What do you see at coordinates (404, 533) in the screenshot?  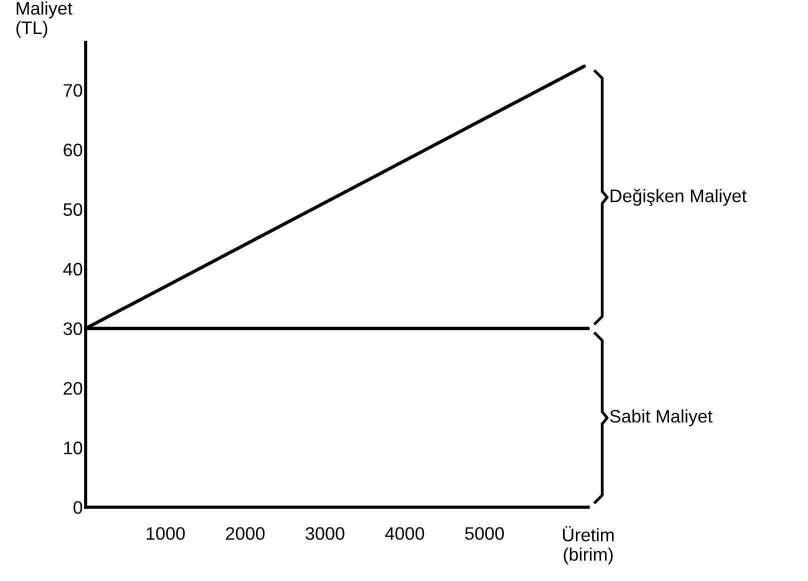 I see `x-tick-label: 4000` at bounding box center [404, 533].